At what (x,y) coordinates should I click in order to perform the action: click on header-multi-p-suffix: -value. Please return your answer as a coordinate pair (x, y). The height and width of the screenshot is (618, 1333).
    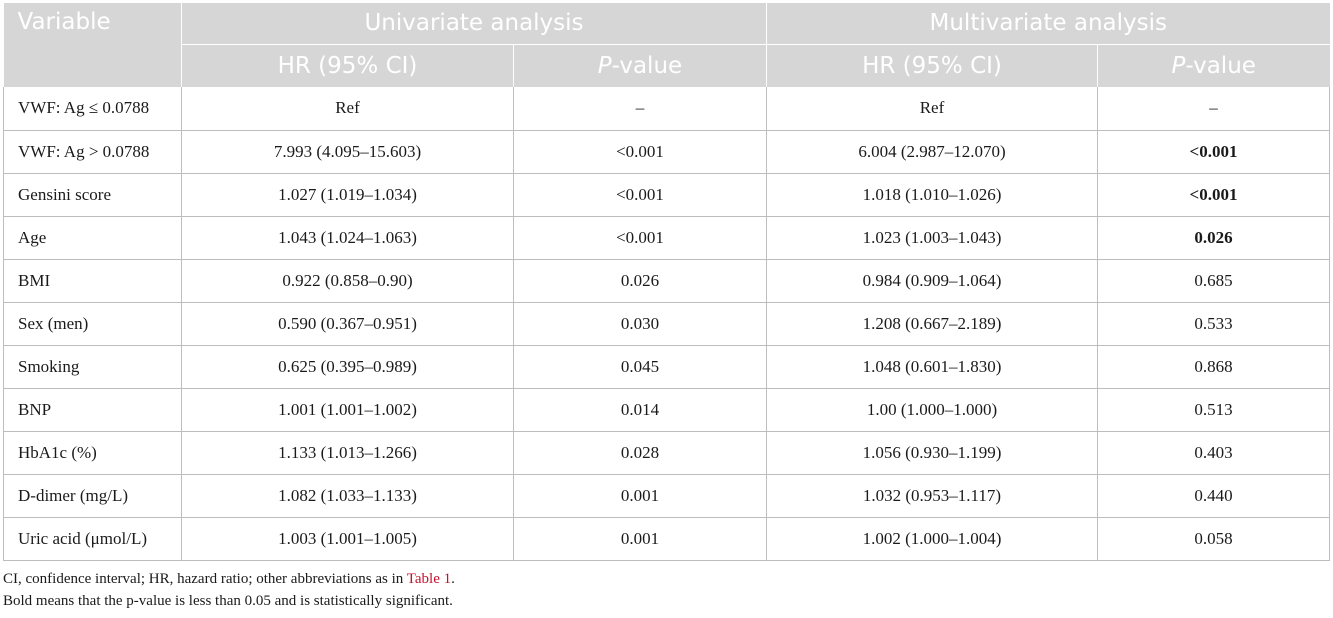
    Looking at the image, I should click on (1220, 65).